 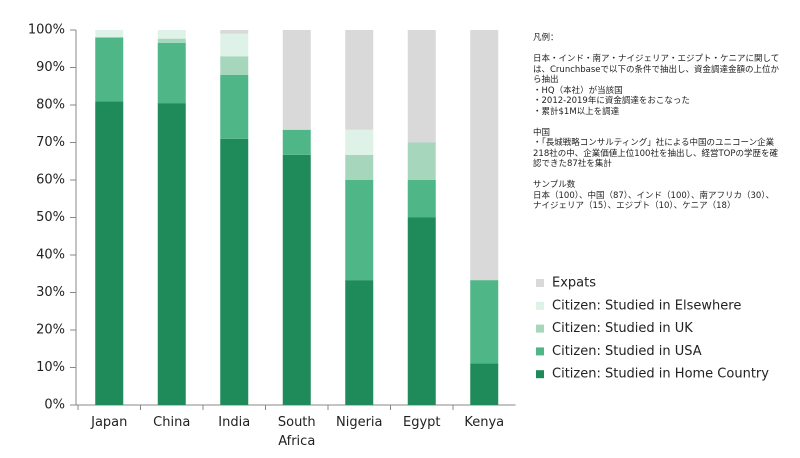 What do you see at coordinates (578, 90) in the screenshot?
I see `note-line: ・HQ（本社）が当該国` at bounding box center [578, 90].